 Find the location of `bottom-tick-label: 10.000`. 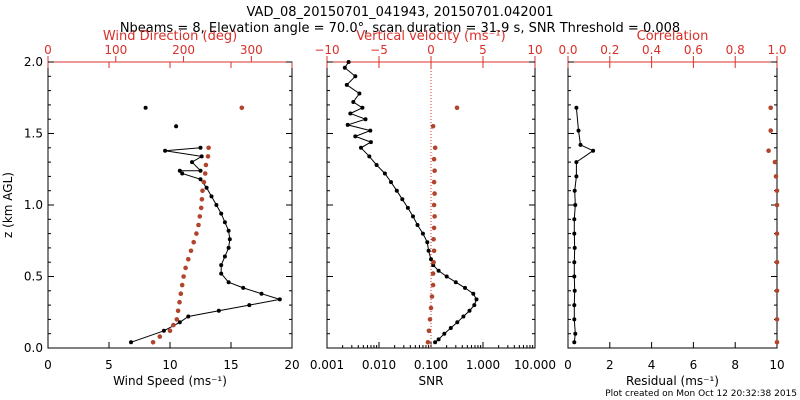

bottom-tick-label: 10.000 is located at coordinates (535, 365).